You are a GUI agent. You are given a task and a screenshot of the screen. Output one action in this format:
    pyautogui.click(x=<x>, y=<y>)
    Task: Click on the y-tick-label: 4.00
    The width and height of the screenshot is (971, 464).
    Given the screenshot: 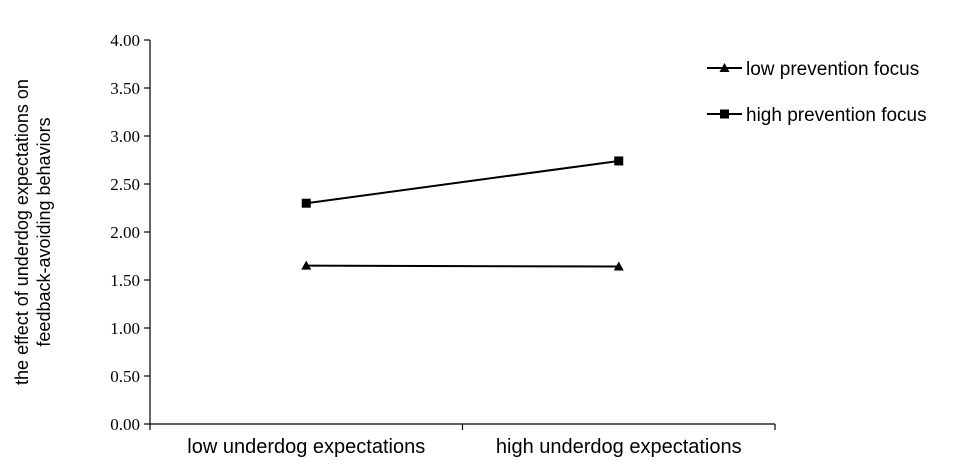 What is the action you would take?
    pyautogui.click(x=125, y=40)
    